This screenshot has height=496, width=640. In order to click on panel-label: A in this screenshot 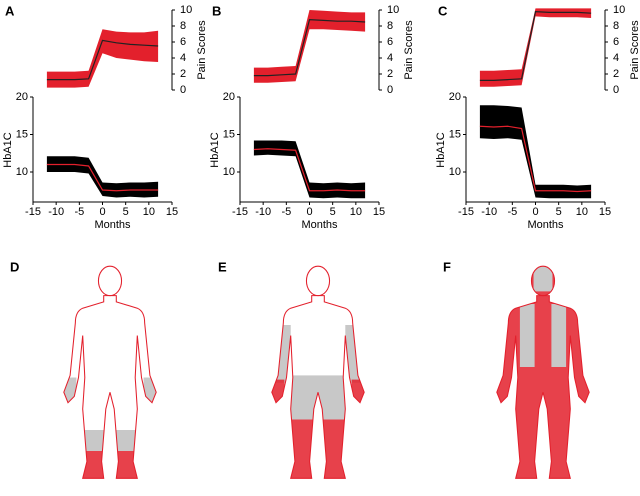, I will do `click(10, 10)`.